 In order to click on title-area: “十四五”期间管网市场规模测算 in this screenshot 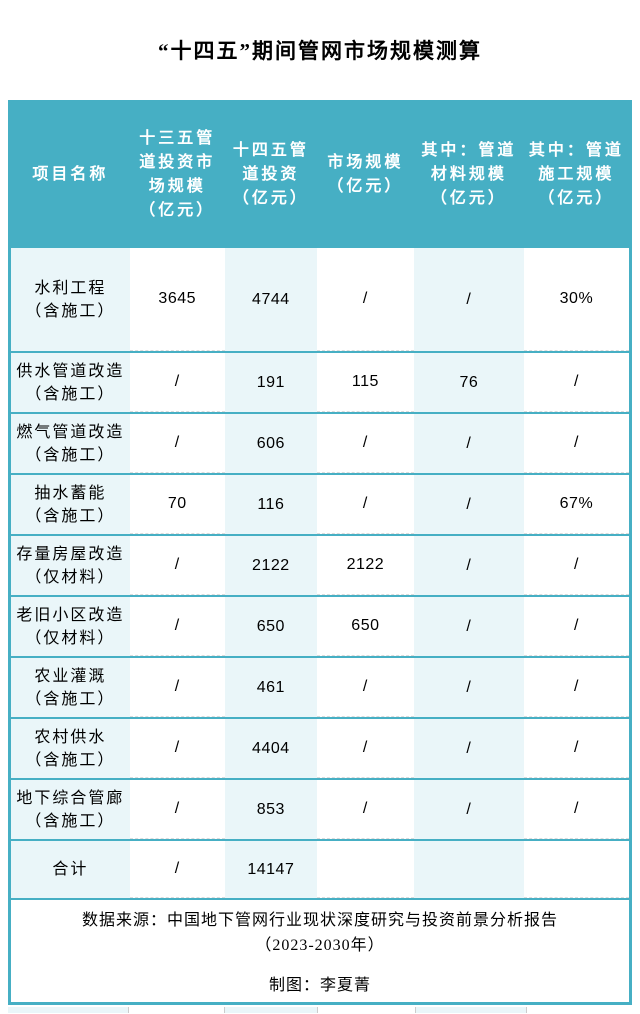, I will do `click(320, 50)`.